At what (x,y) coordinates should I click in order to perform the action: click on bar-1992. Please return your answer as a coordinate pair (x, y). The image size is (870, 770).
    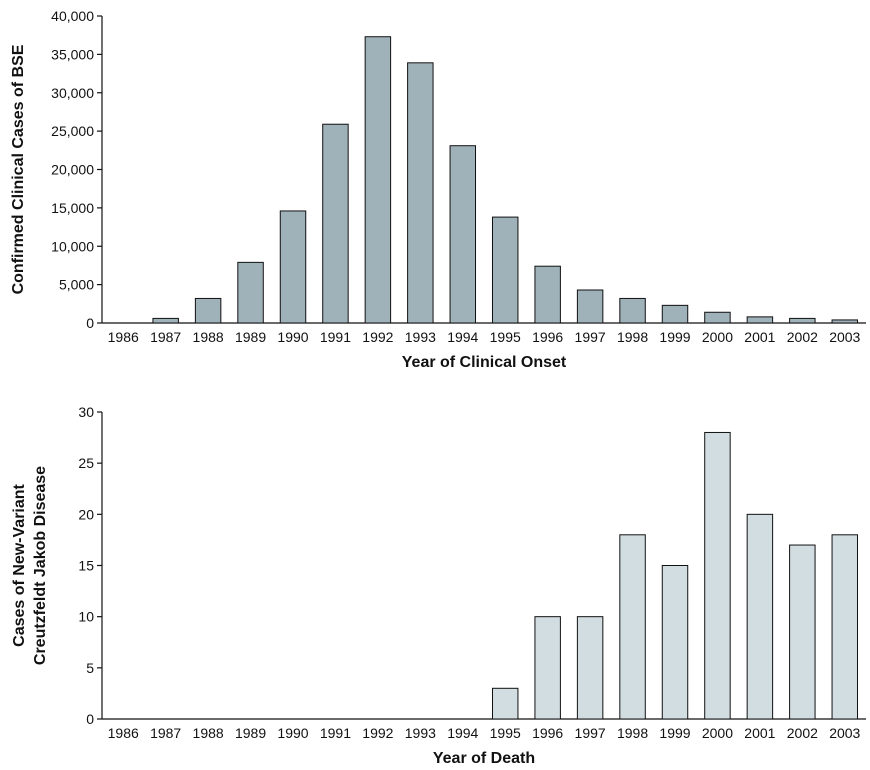
    Looking at the image, I should click on (378, 180).